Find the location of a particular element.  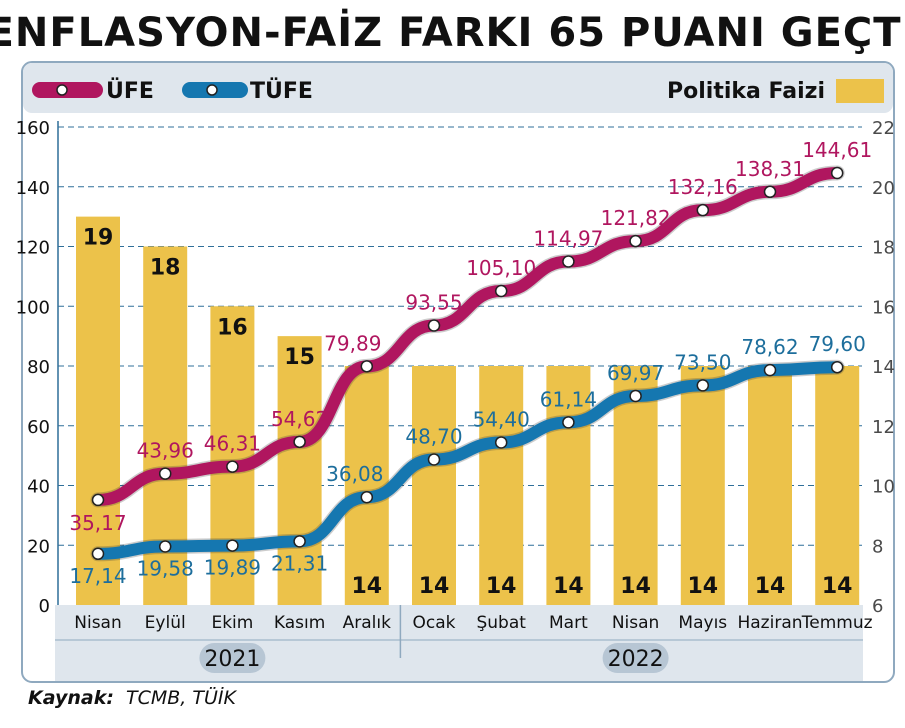

tufe-data-label: 19,89 is located at coordinates (232, 568).